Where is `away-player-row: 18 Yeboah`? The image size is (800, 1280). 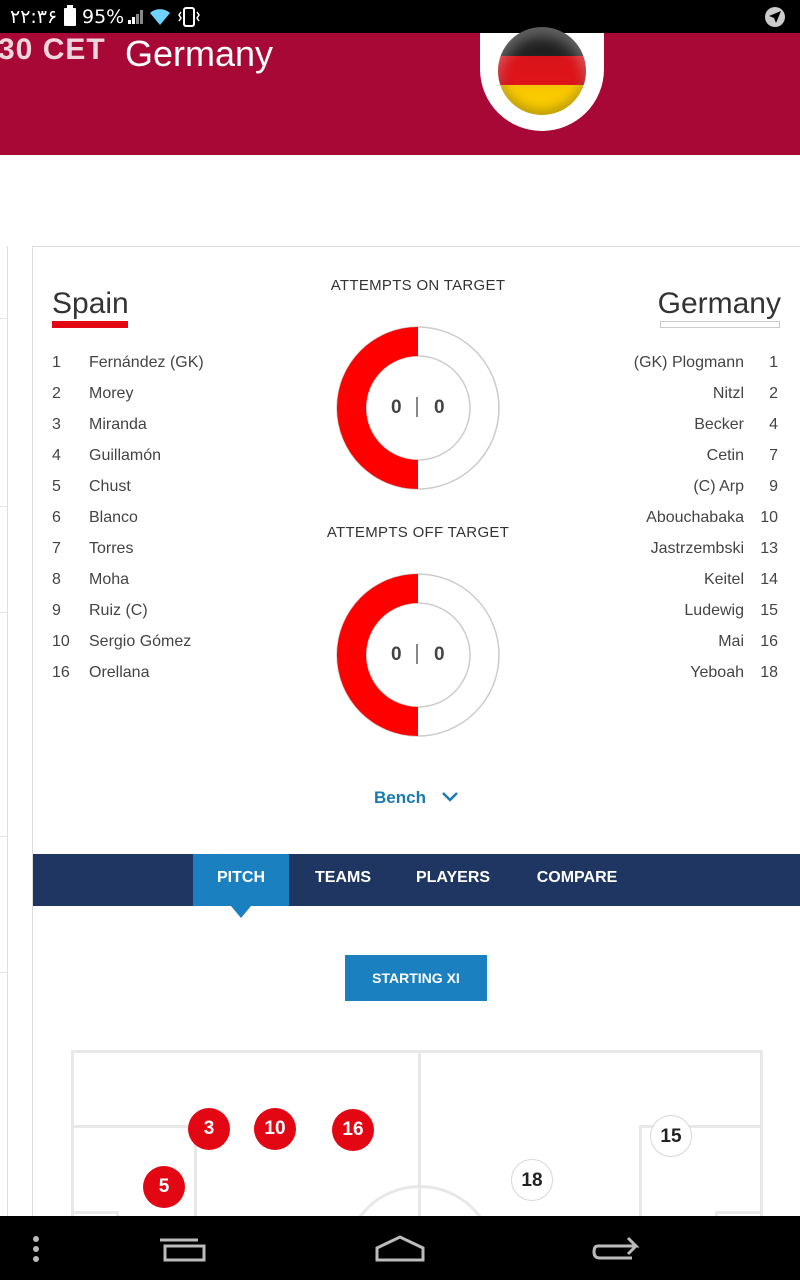
away-player-row: 18 Yeboah is located at coordinates (678, 677).